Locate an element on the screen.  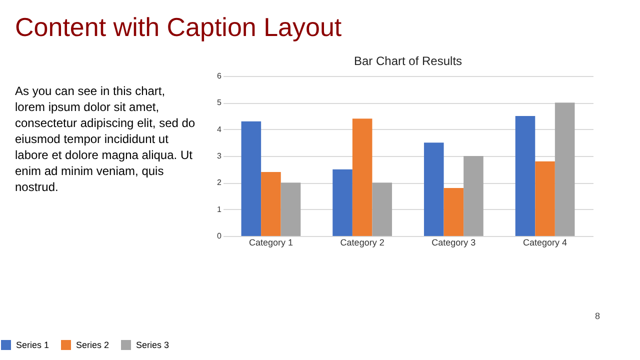
chart-subtitle: Bar Chart of Results is located at coordinates (408, 61).